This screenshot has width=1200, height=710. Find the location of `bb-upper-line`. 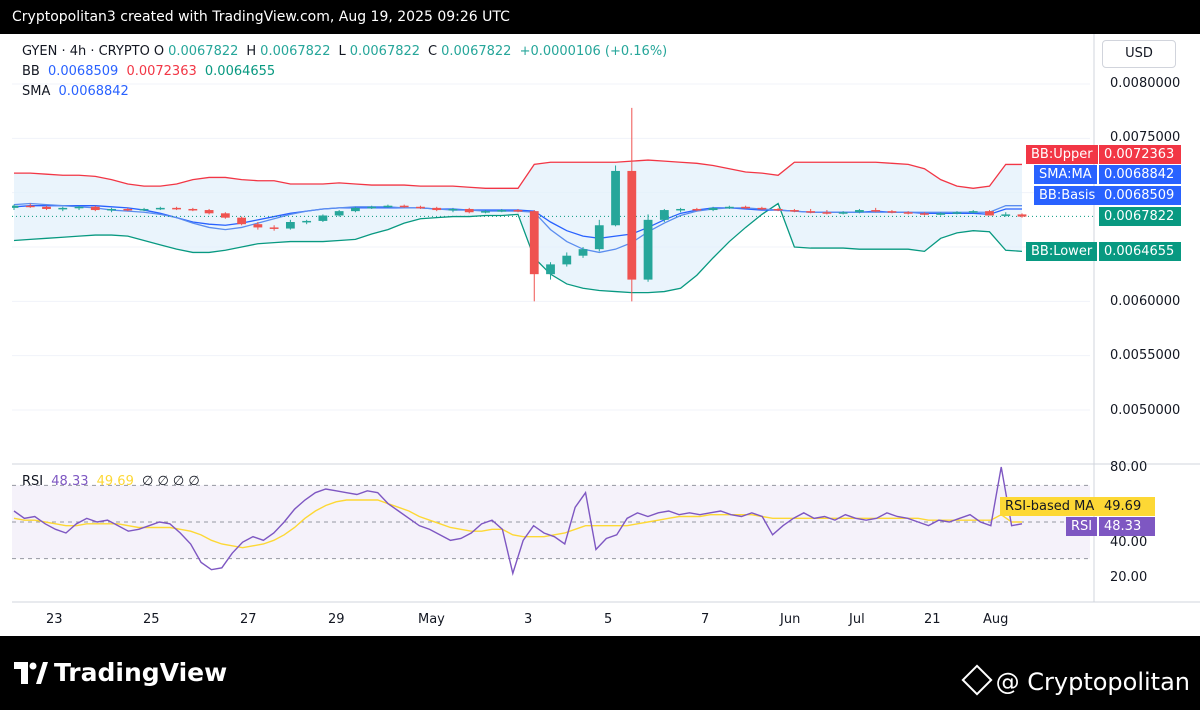

bb-upper-line is located at coordinates (518, 174).